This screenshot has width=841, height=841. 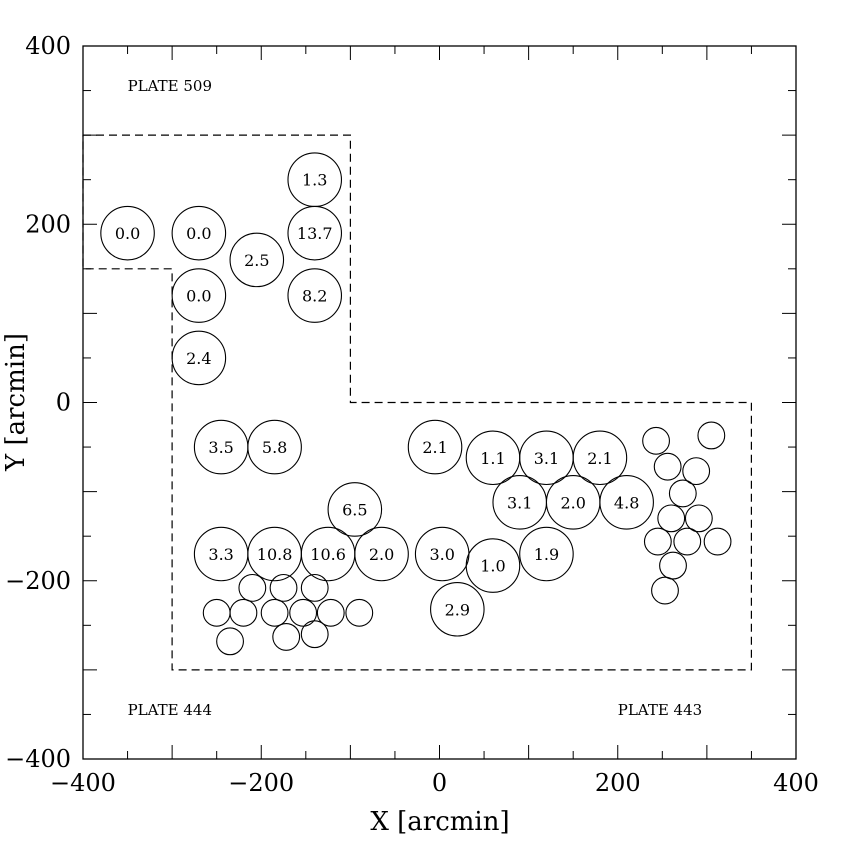 I want to click on x-tick-label: 200, so click(x=618, y=783).